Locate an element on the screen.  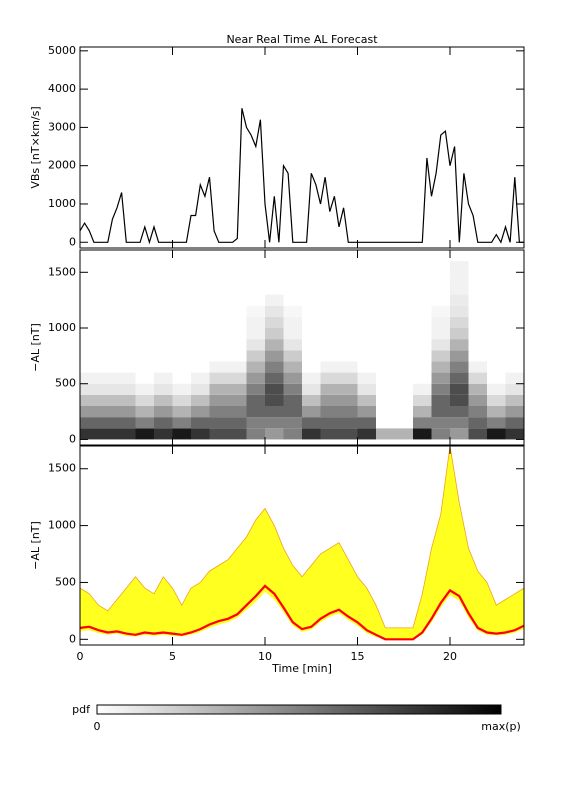
y-tick-label: 0 is located at coordinates (72, 638).